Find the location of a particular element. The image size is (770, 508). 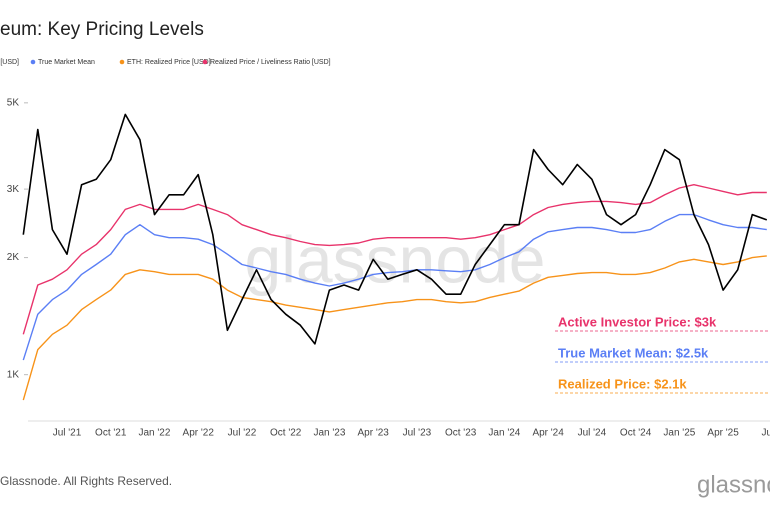

annotation: Realized Price: $2.1k is located at coordinates (622, 383).